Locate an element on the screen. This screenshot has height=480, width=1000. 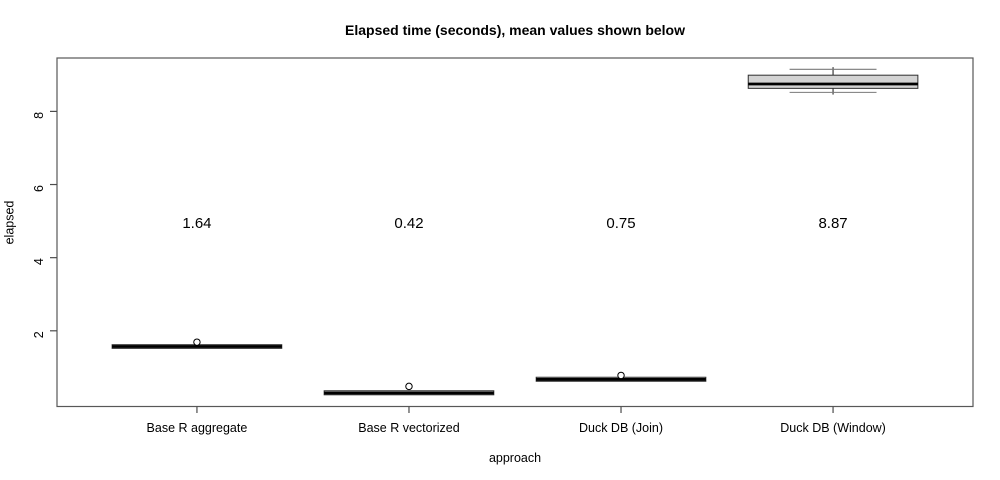
x-category-label: Base R aggregate is located at coordinates (197, 428).